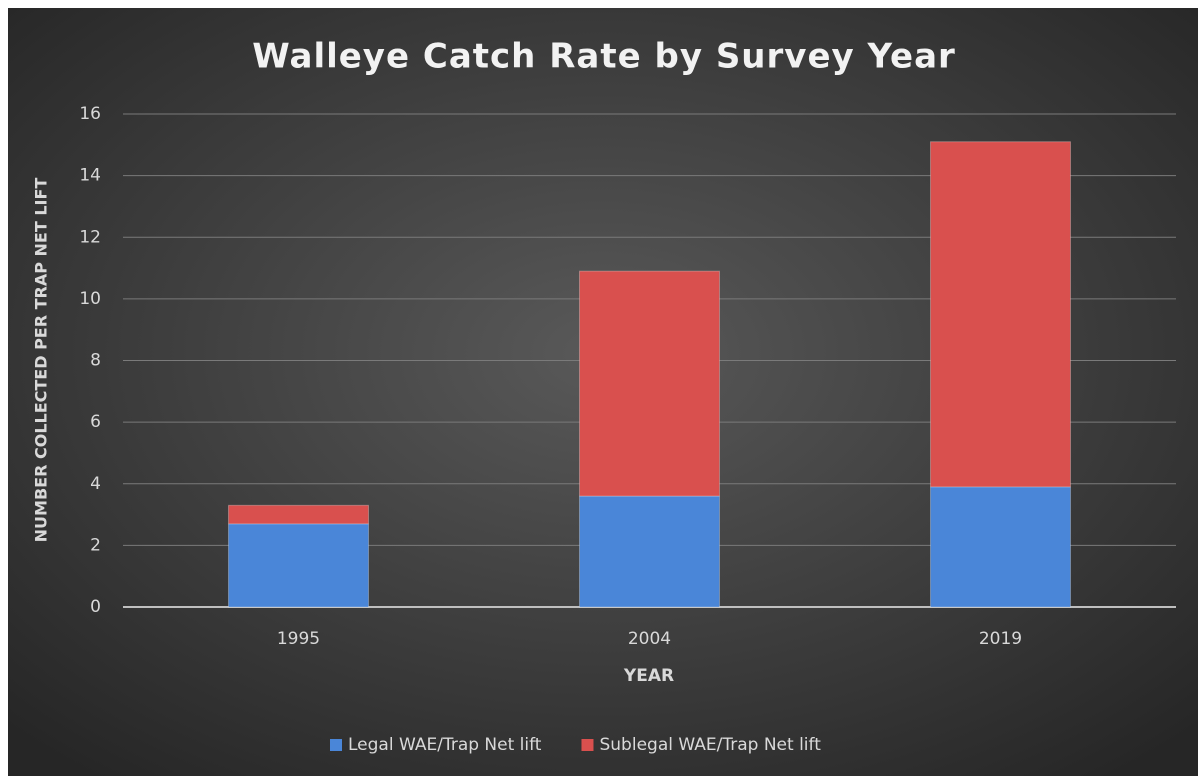 The width and height of the screenshot is (1202, 780). Describe the element at coordinates (95, 484) in the screenshot. I see `y-tick-label: 4` at that location.